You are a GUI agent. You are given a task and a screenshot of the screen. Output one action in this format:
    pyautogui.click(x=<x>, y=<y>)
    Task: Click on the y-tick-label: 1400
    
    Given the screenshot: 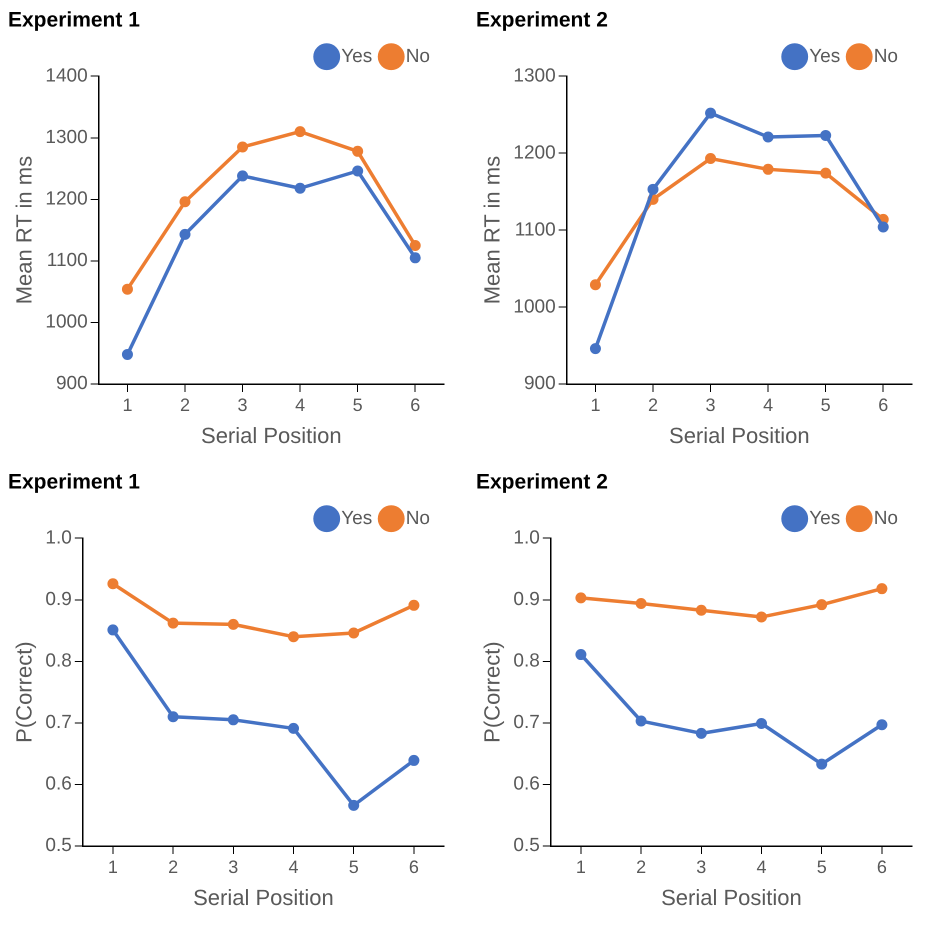 What is the action you would take?
    pyautogui.click(x=66, y=75)
    